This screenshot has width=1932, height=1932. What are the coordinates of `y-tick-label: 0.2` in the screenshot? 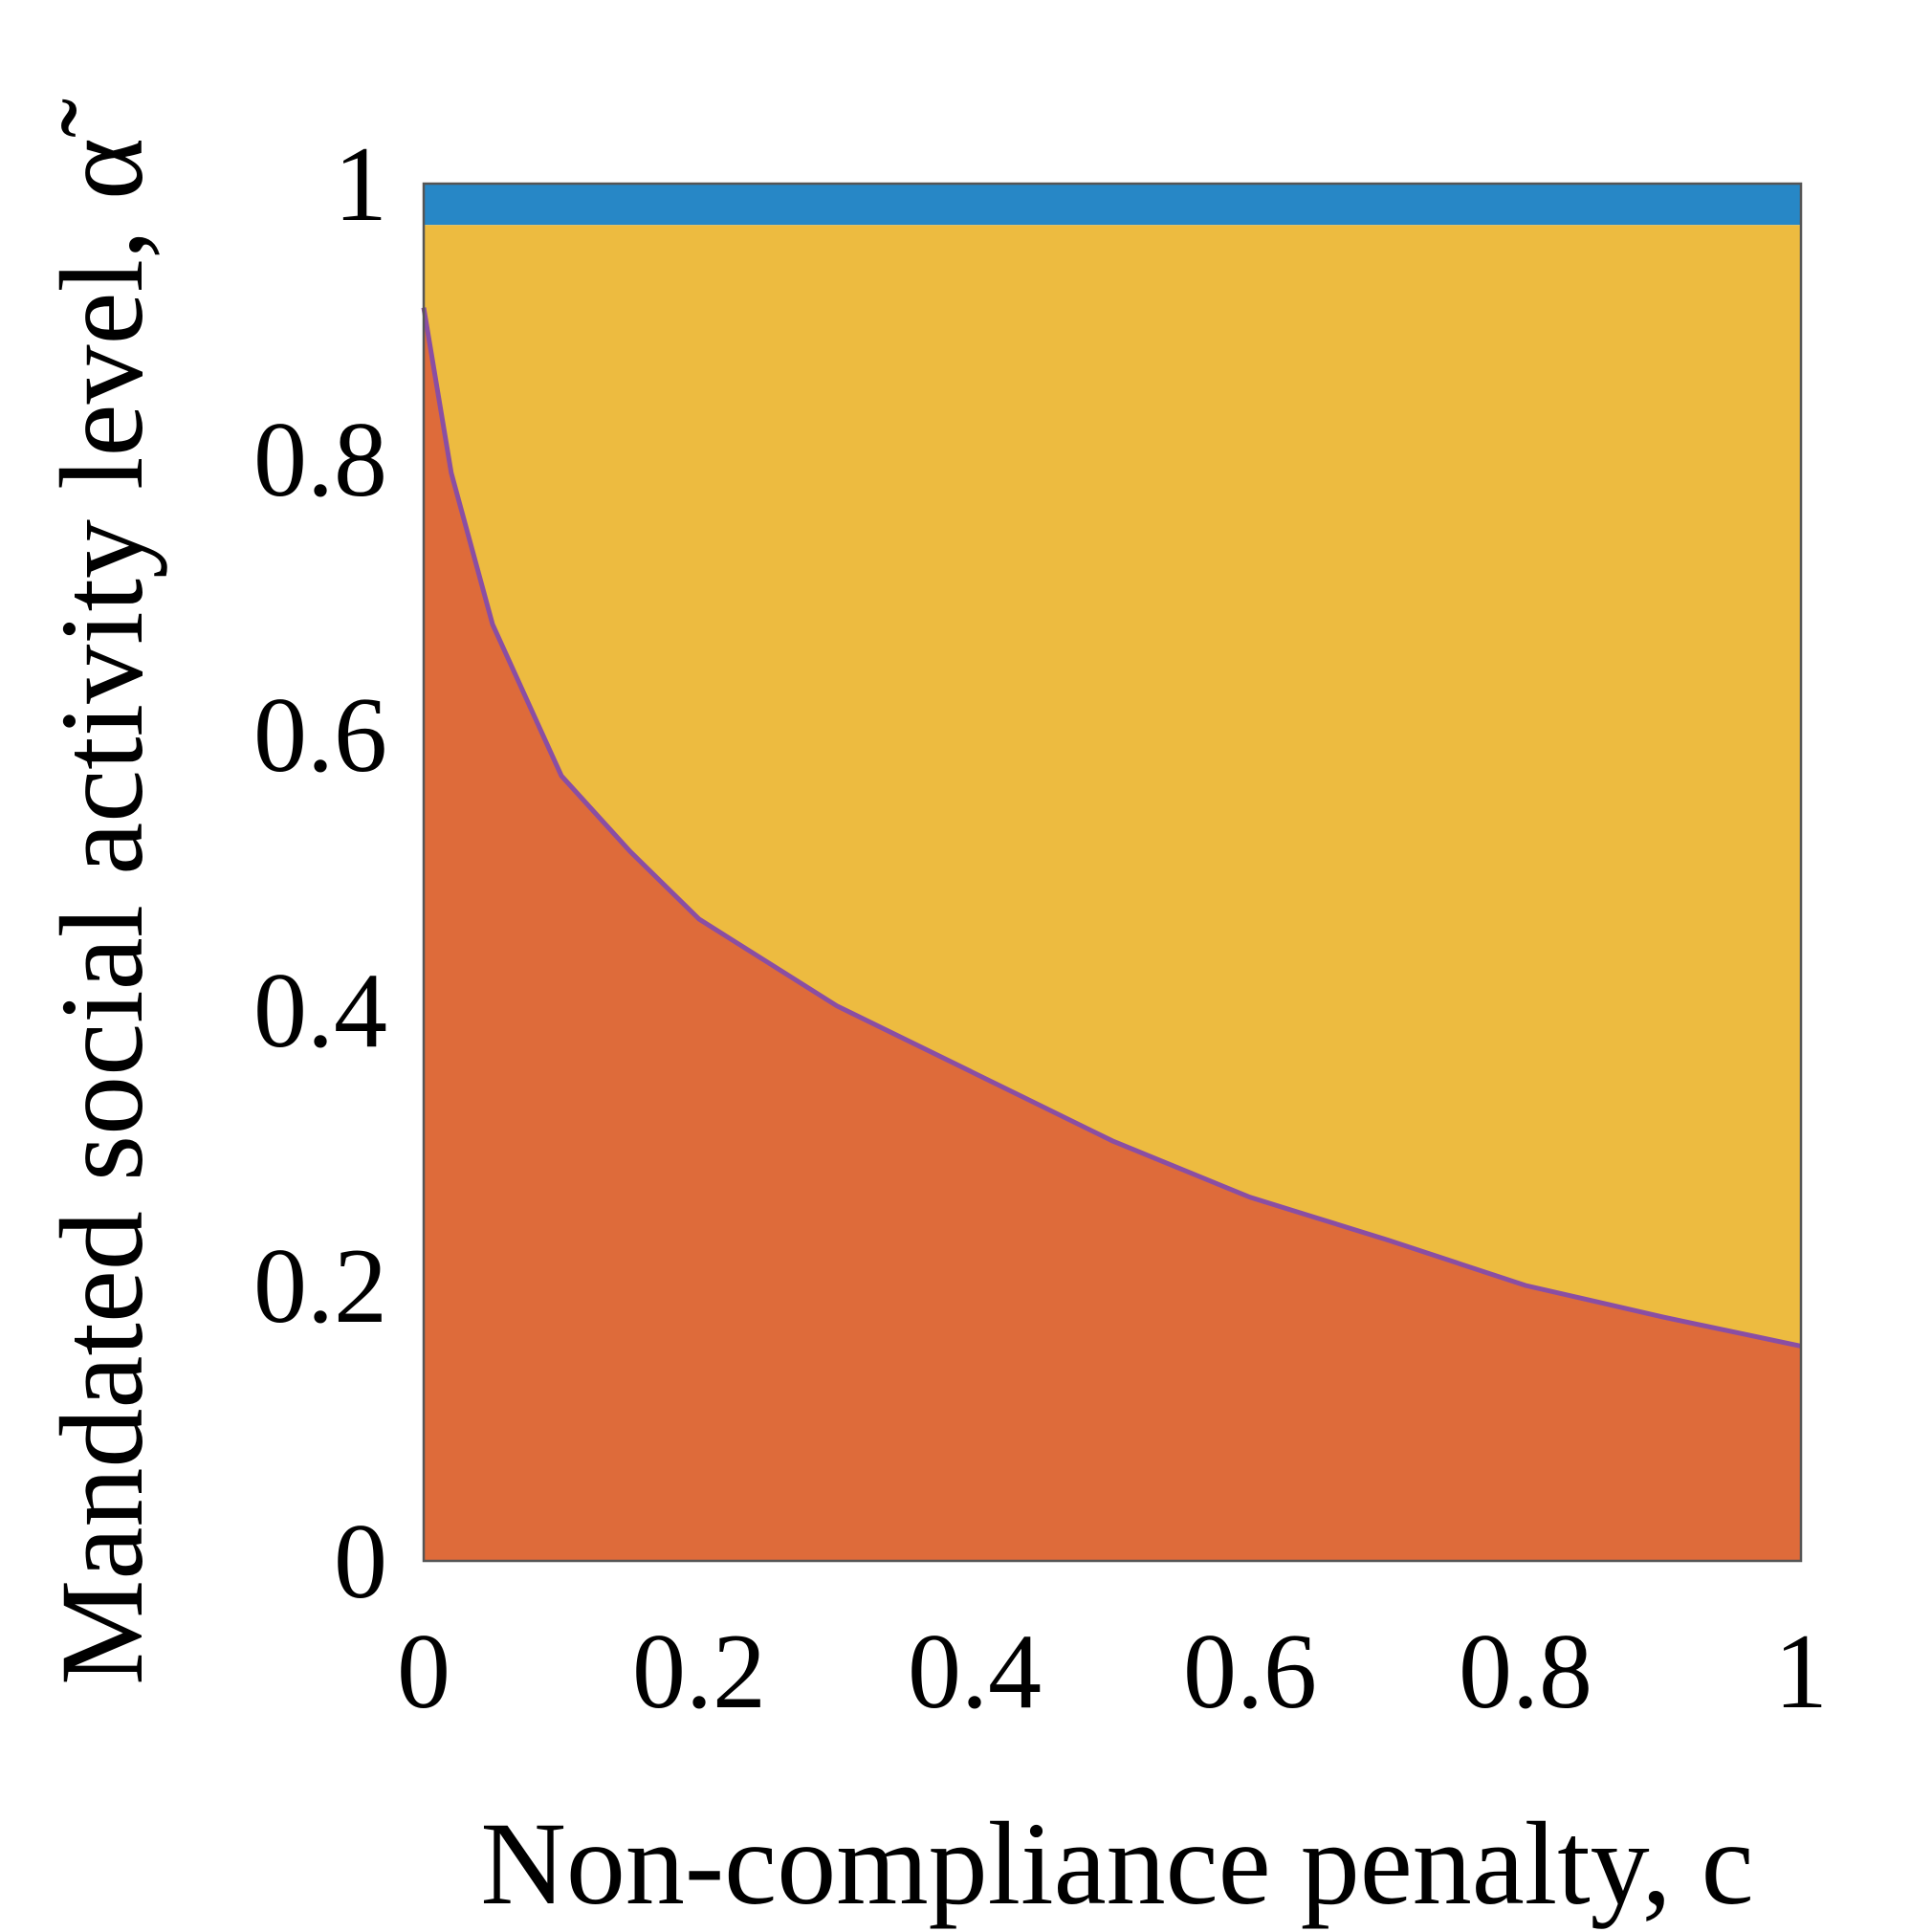 It's located at (320, 1286).